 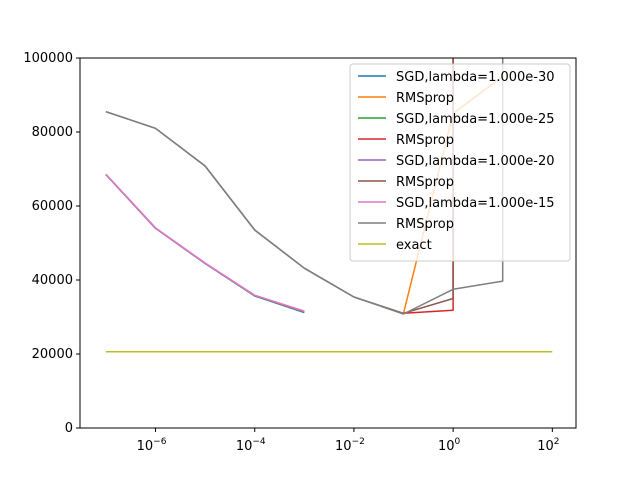 What do you see at coordinates (475, 161) in the screenshot?
I see `legend-label: SGD,lambda=1.000e-20` at bounding box center [475, 161].